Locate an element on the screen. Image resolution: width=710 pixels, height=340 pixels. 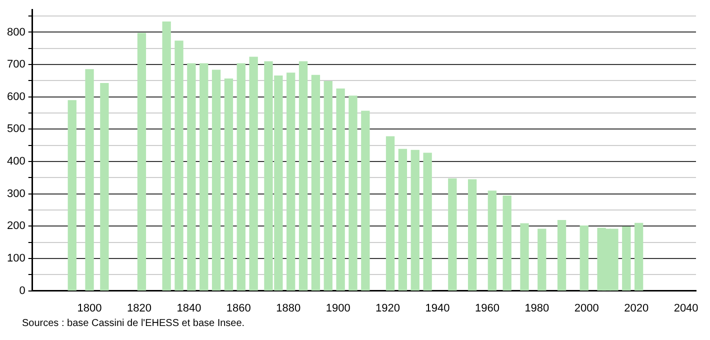
source-note: Sources : base Cassini de l'EHESS et base Insee. is located at coordinates (134, 323).